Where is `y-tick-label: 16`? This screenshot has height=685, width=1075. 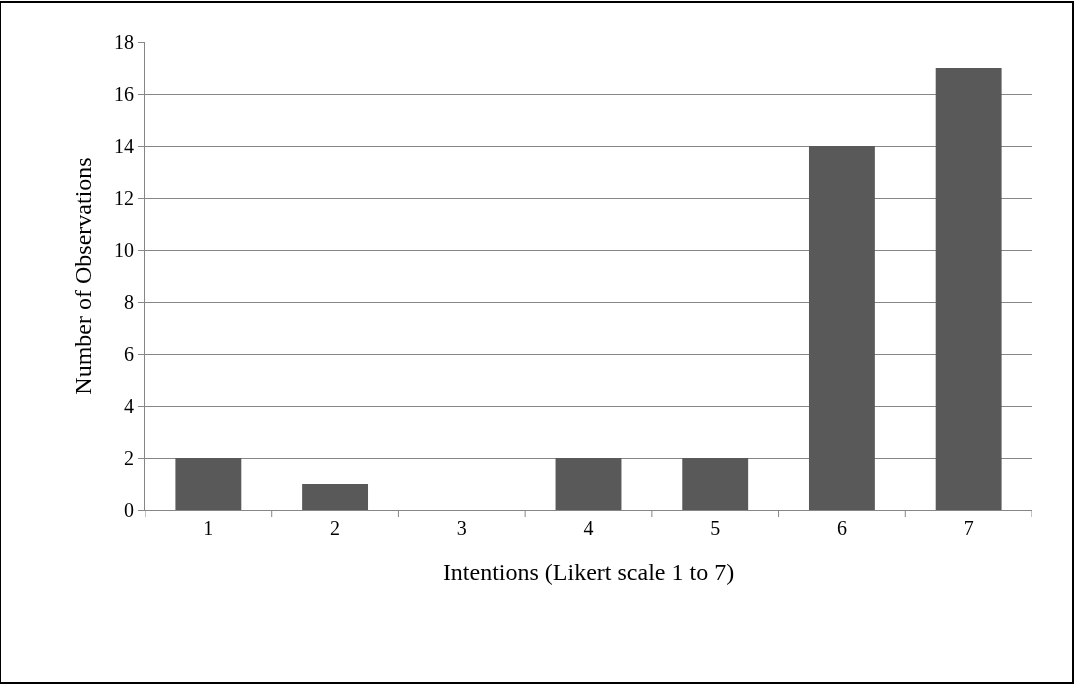
y-tick-label: 16 is located at coordinates (124, 94).